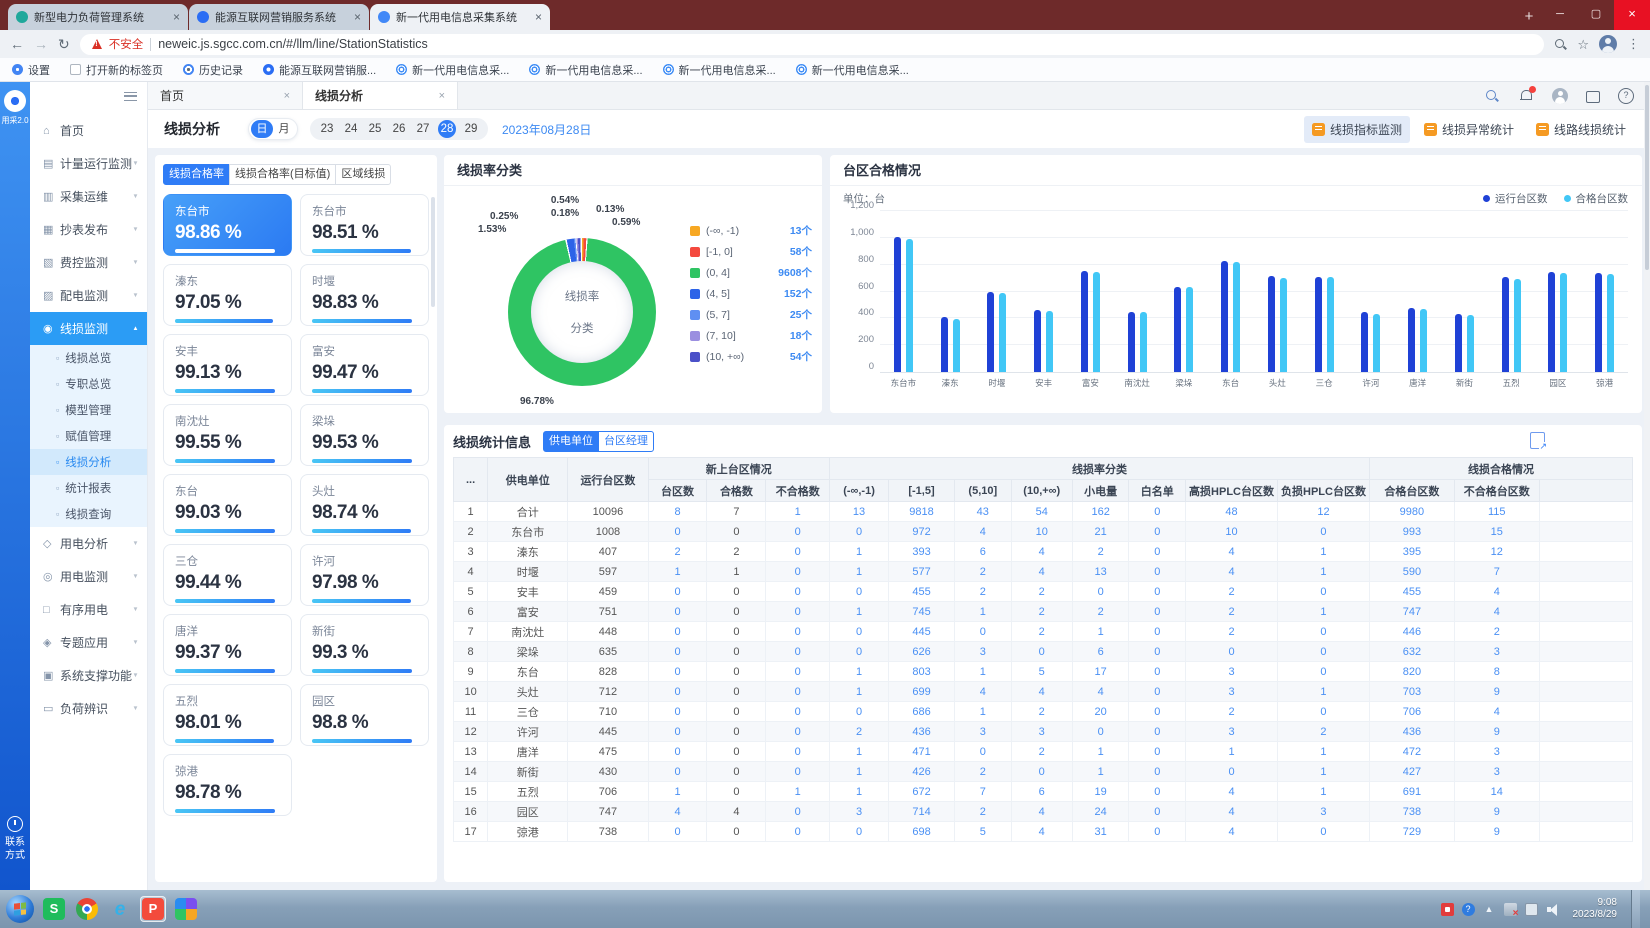 The height and width of the screenshot is (928, 1650). I want to click on cell: 745, so click(921, 611).